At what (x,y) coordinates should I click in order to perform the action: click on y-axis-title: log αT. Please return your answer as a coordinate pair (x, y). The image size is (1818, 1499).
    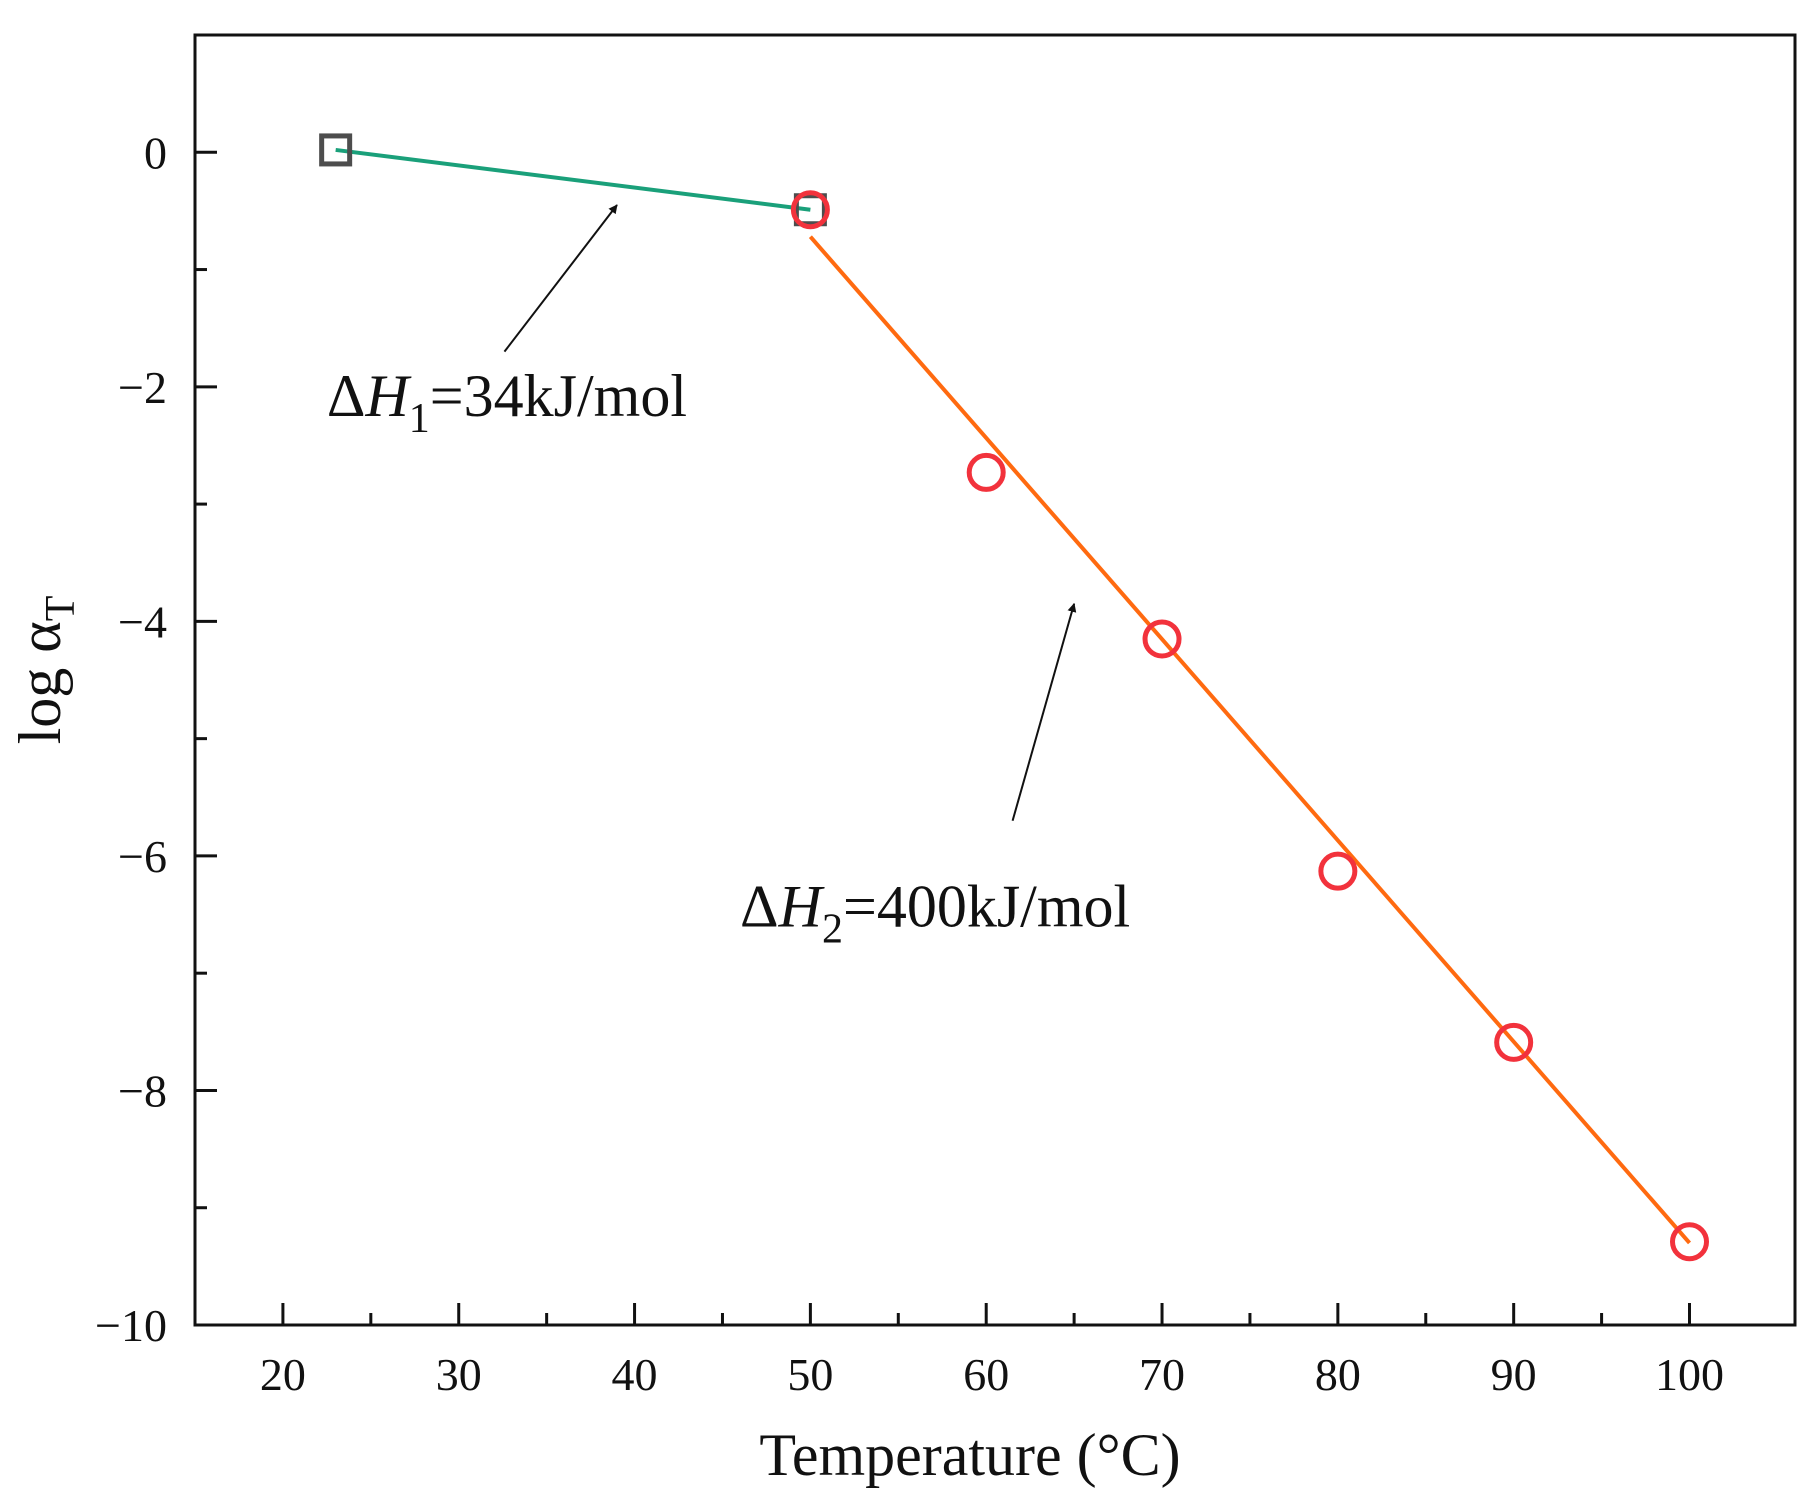
    Looking at the image, I should click on (45, 670).